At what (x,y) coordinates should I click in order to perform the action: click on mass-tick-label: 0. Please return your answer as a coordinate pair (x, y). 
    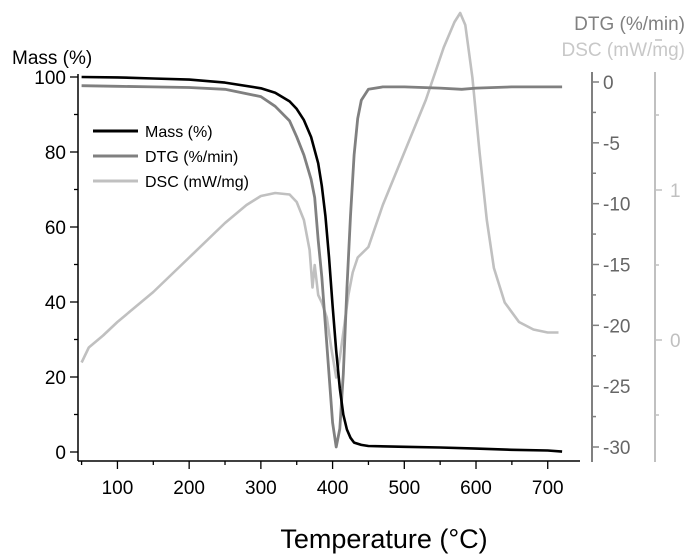
    Looking at the image, I should click on (60, 453).